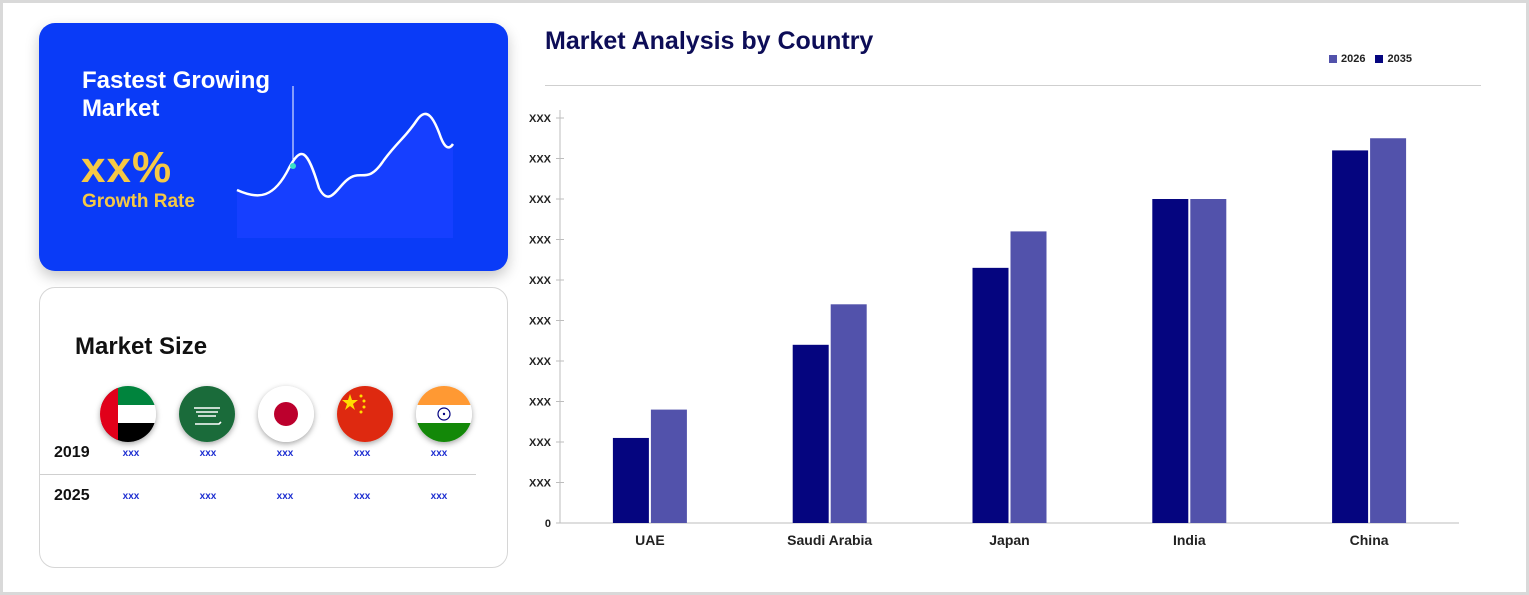  What do you see at coordinates (1208, 361) in the screenshot?
I see `bar-2026-india` at bounding box center [1208, 361].